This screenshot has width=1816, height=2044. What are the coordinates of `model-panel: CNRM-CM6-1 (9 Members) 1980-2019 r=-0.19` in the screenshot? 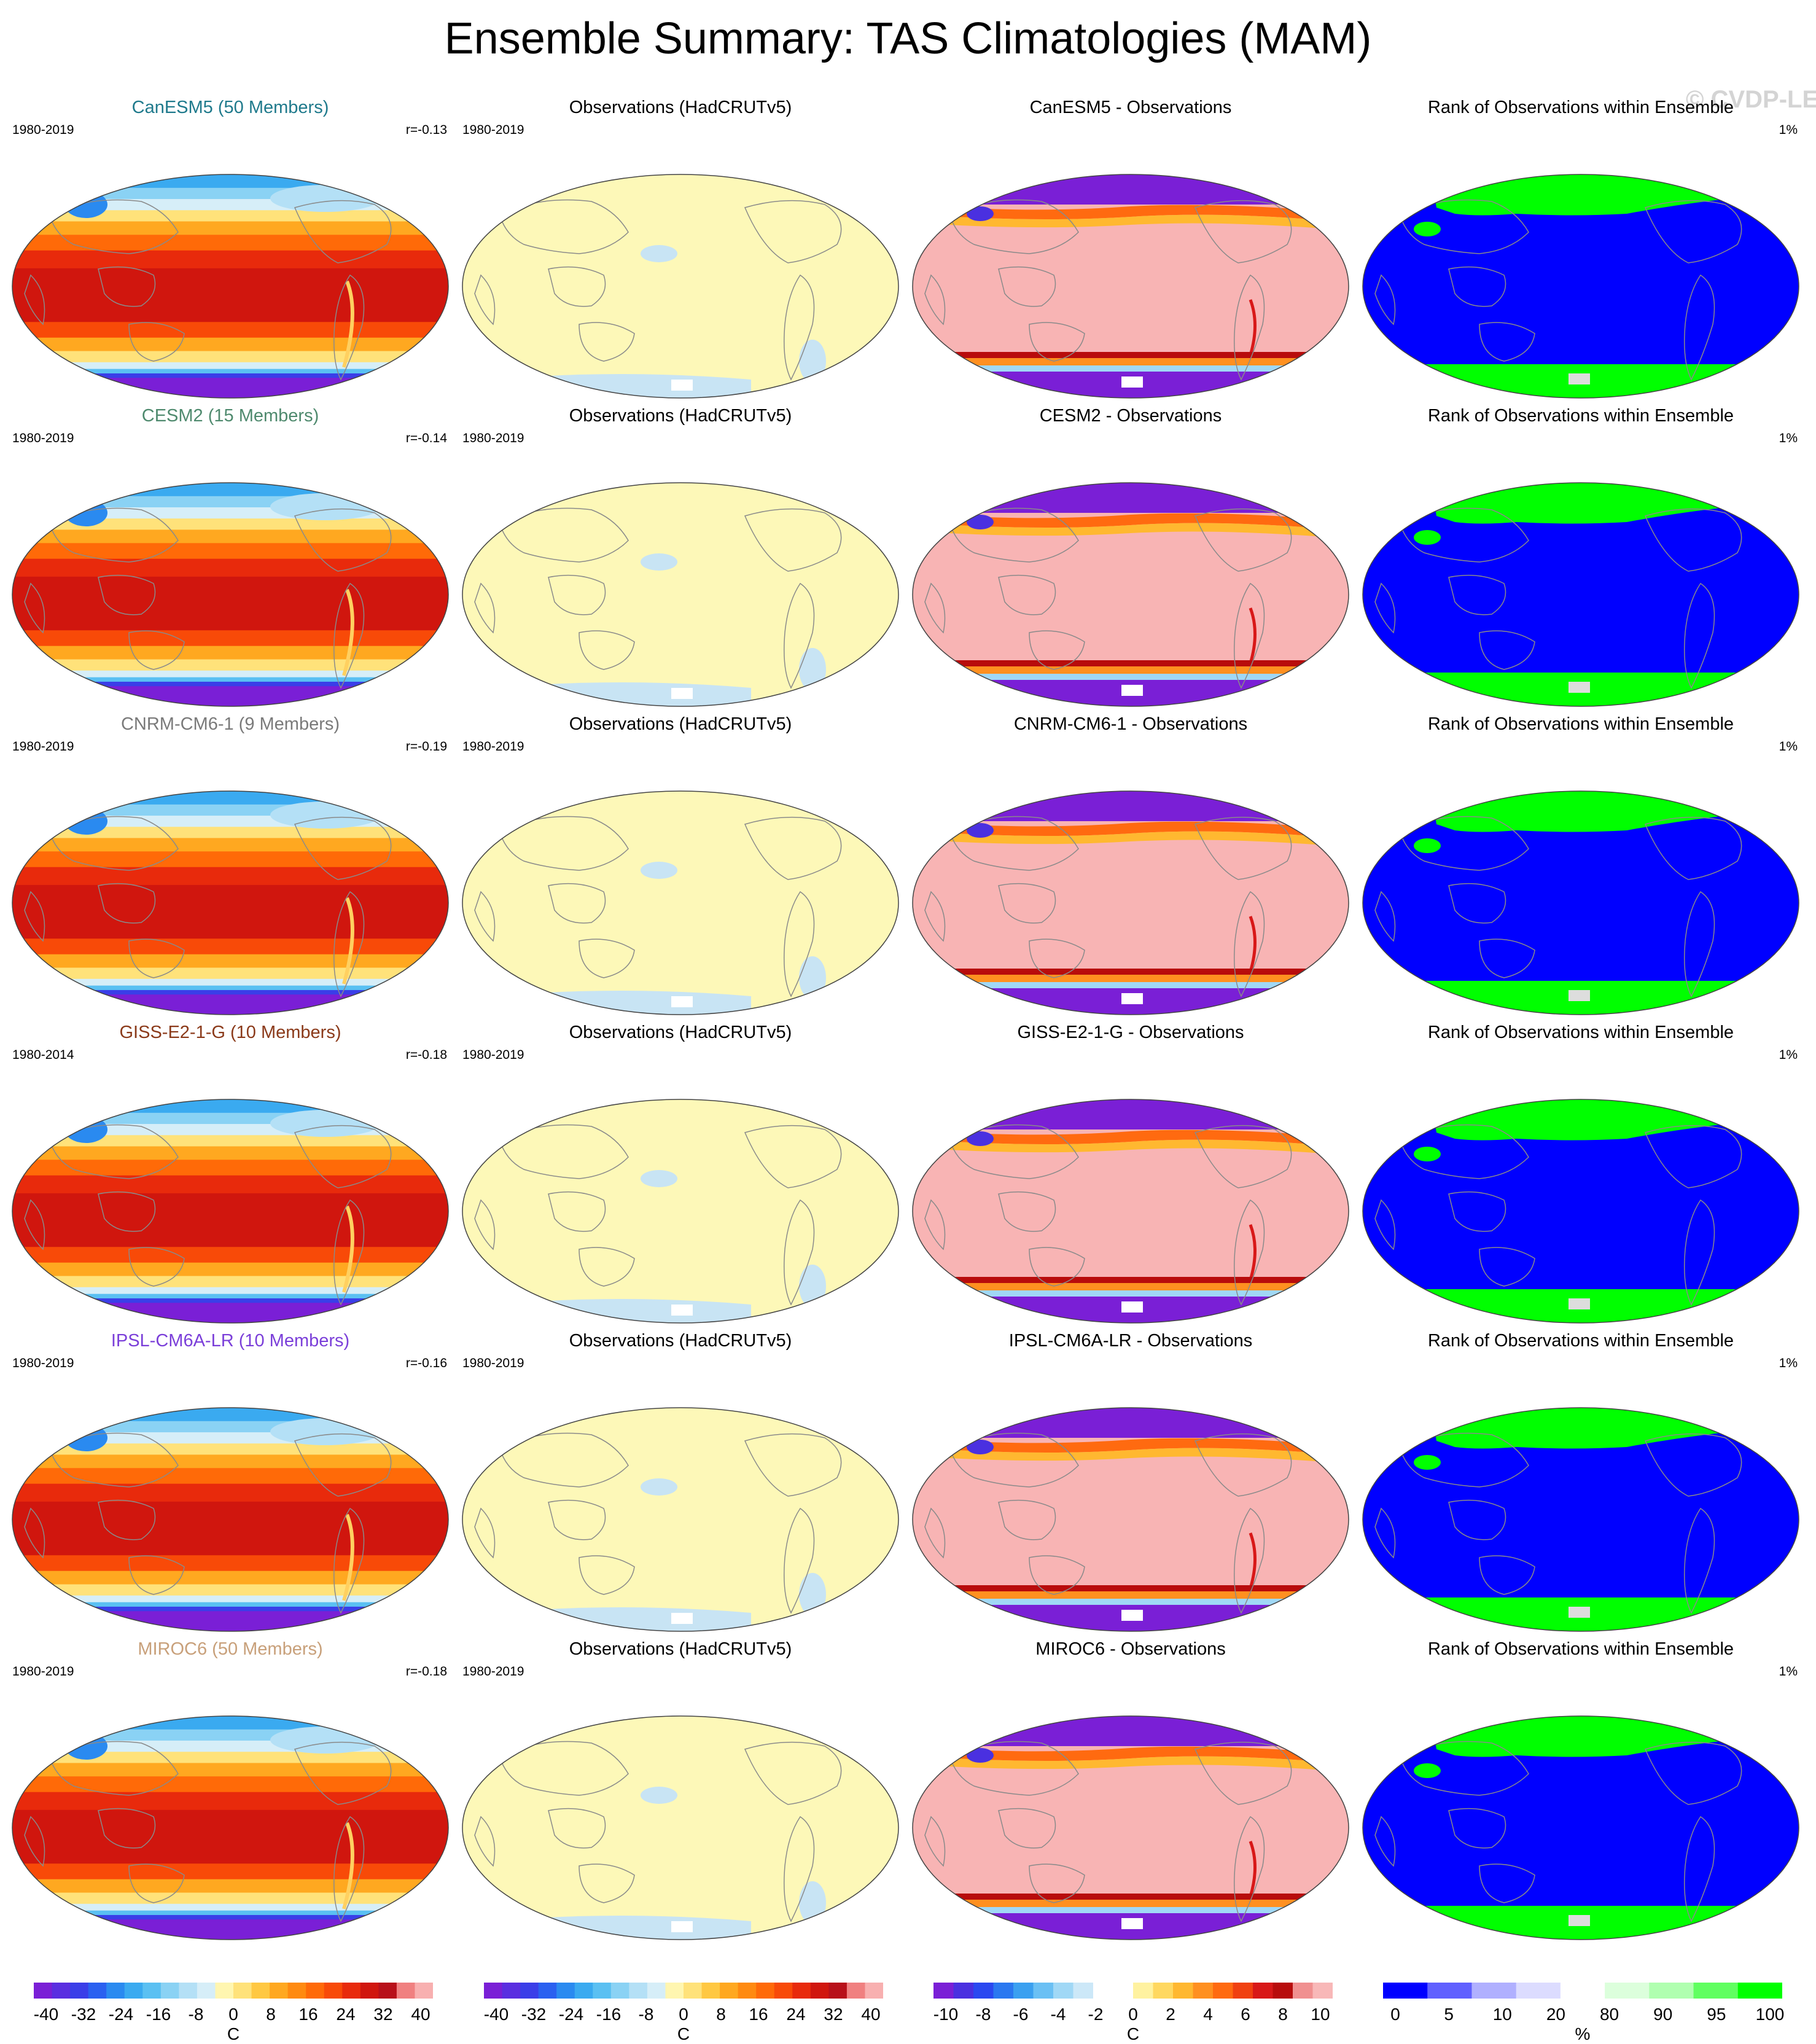 It's located at (230, 863).